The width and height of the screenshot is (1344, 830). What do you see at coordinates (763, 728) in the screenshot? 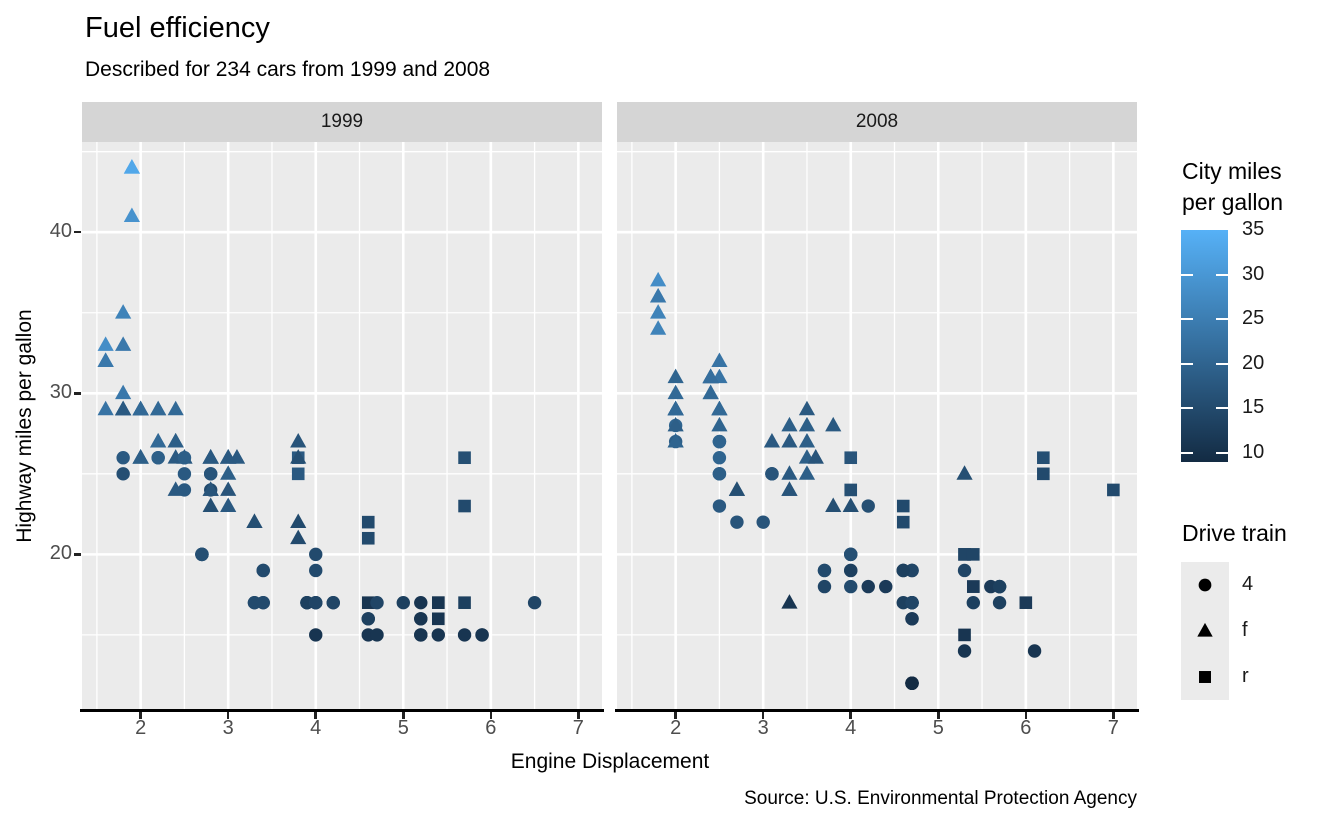
I see `x-tick-label: 3` at bounding box center [763, 728].